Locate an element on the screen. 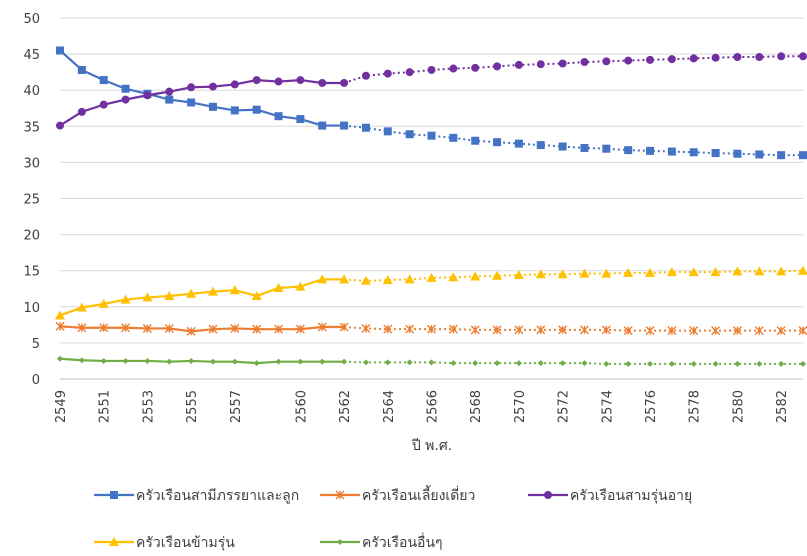  y-tick-label: 25 is located at coordinates (31, 200).